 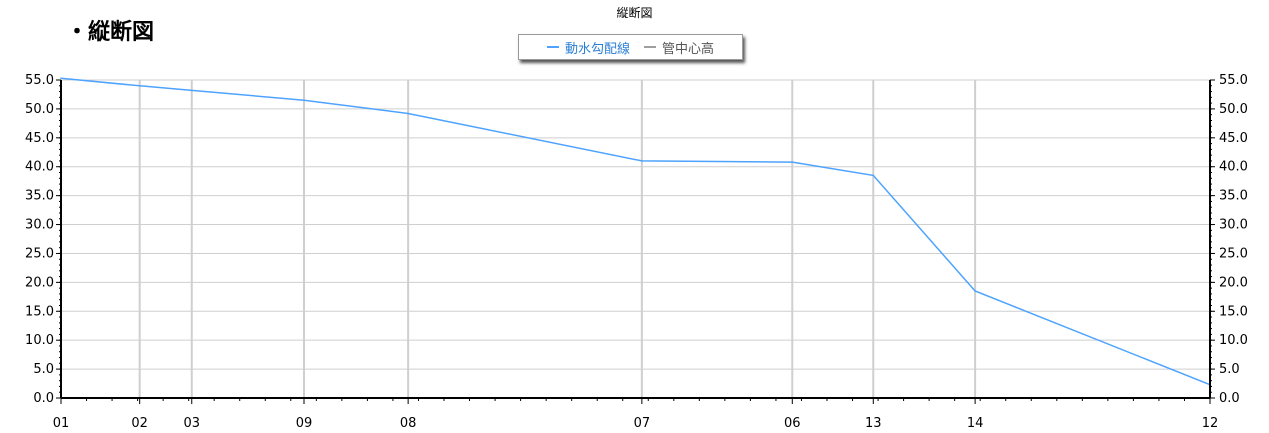 I want to click on y-tick-label-left: 20.0, so click(x=39, y=282).